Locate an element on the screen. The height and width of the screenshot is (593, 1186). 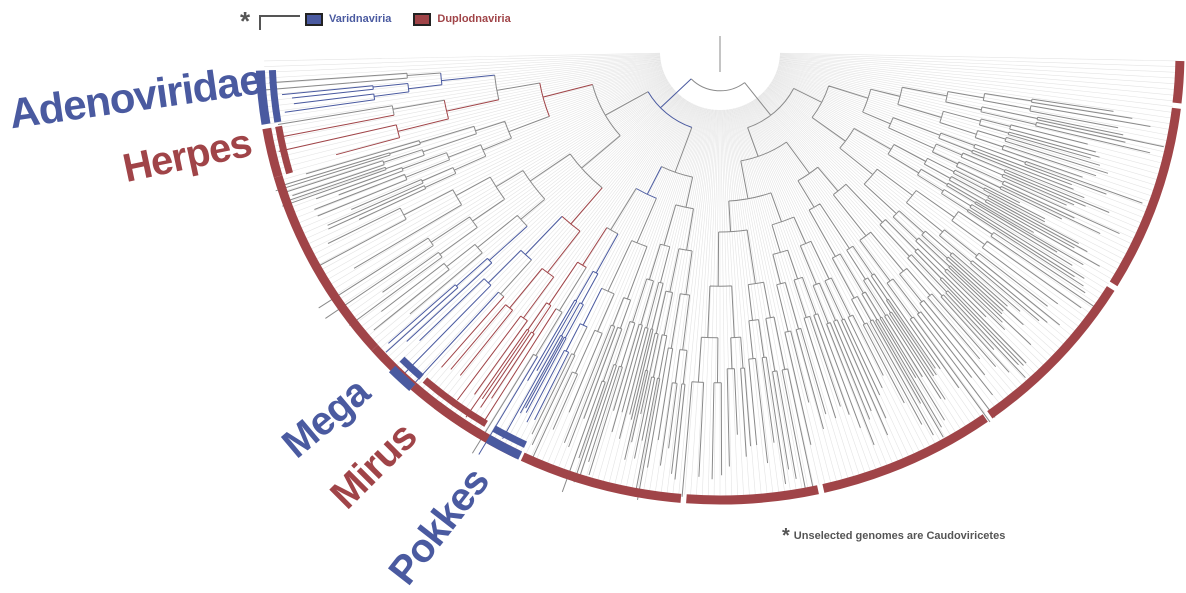
inner-ring-pokkes is located at coordinates (509, 436).